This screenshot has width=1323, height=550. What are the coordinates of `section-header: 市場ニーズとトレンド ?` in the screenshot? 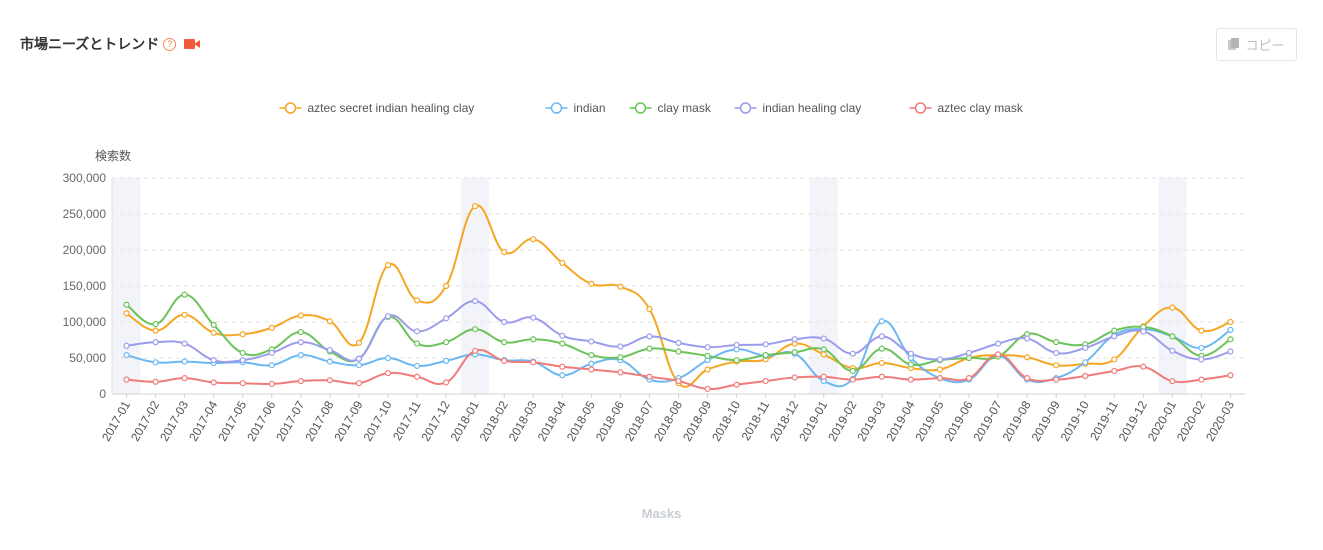 It's located at (110, 44).